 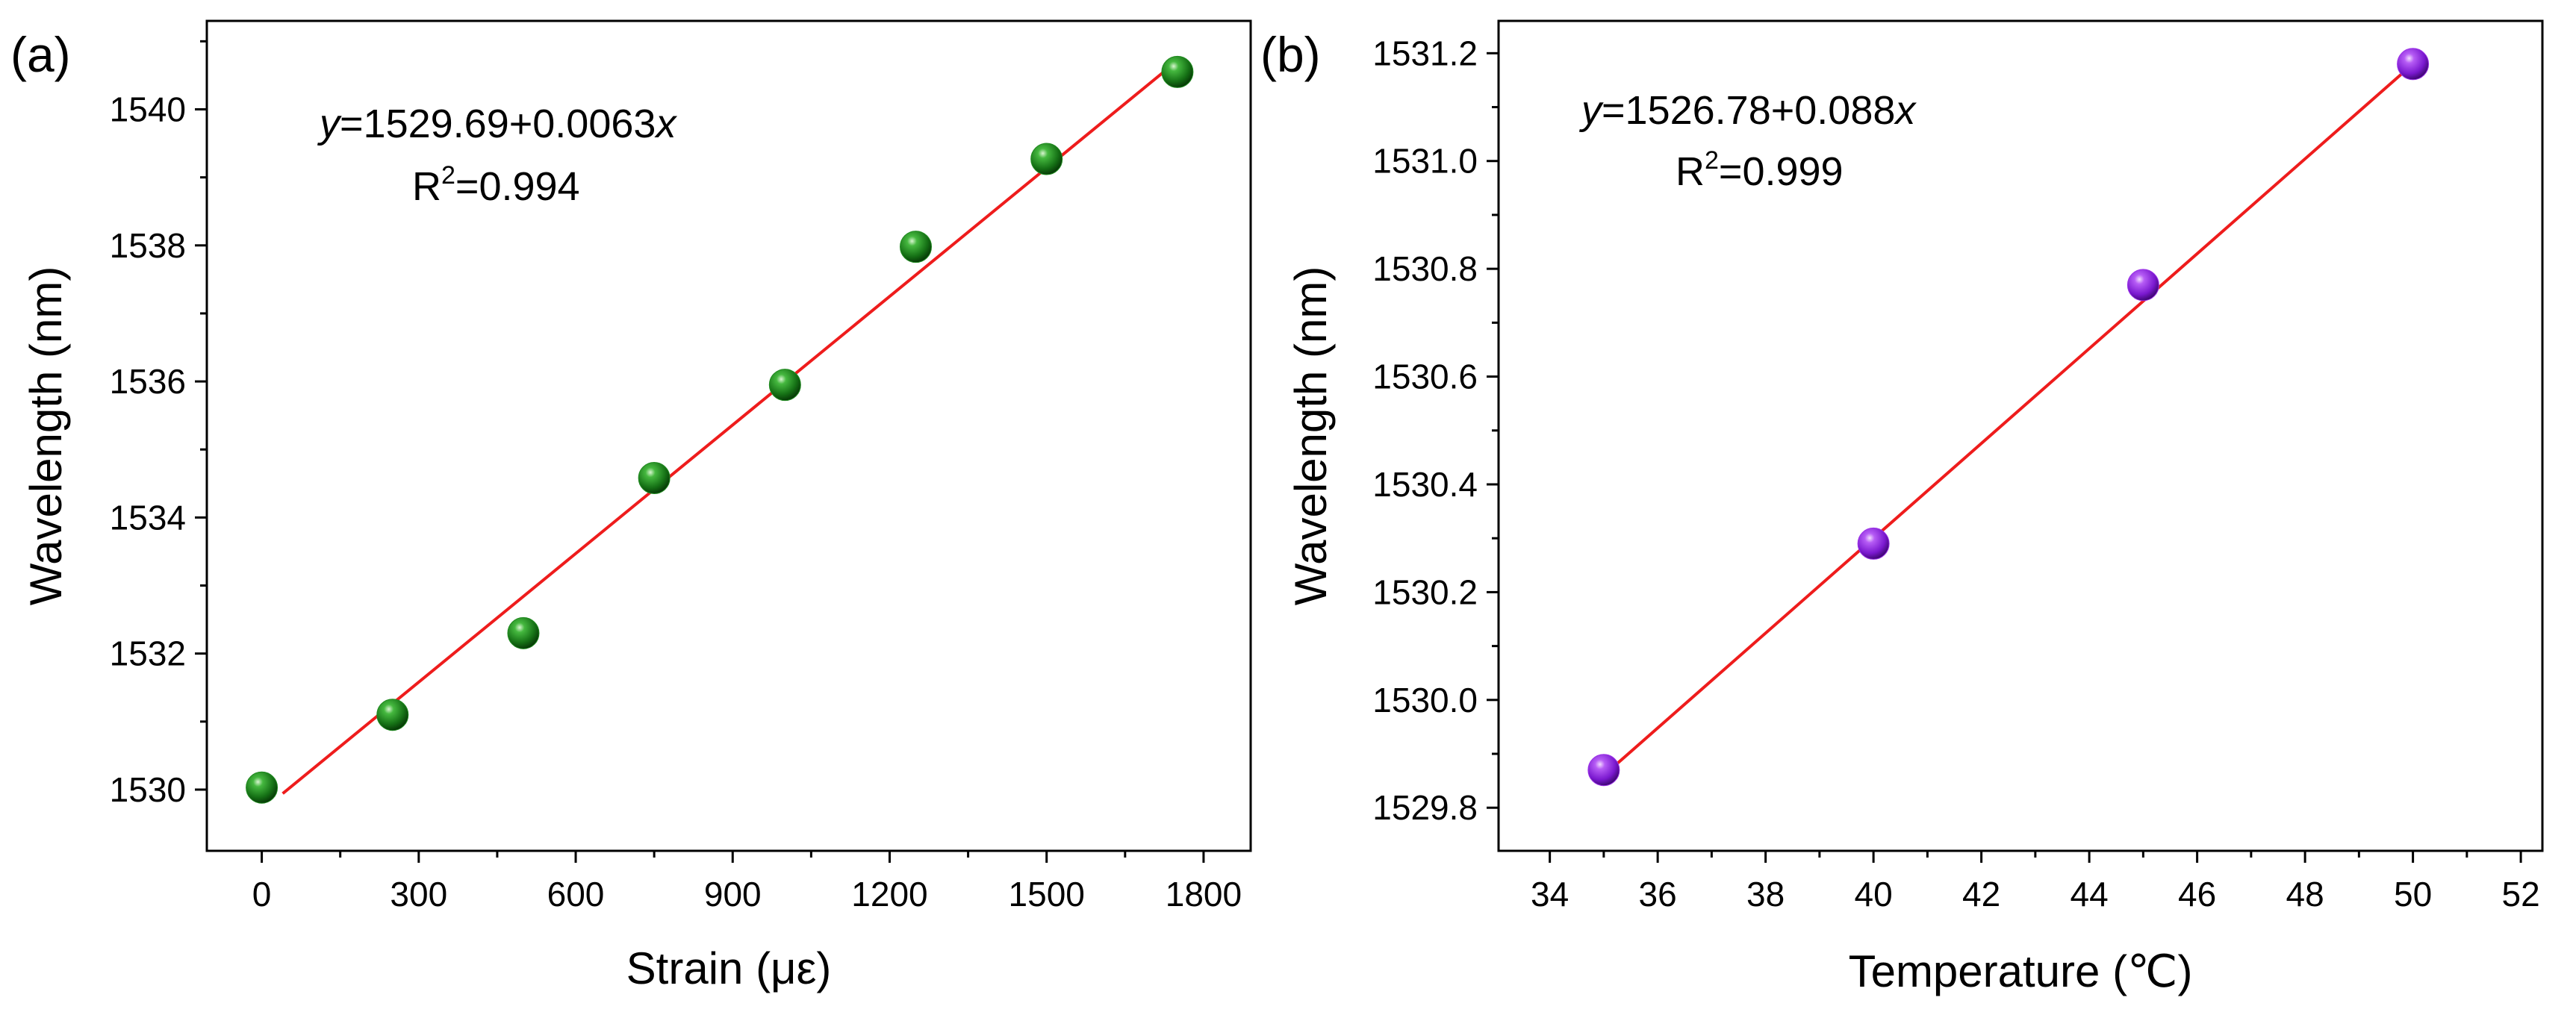 I want to click on panel-a-y-axis: 1530 1532 1534 1536 1538 1540, so click(x=158, y=424).